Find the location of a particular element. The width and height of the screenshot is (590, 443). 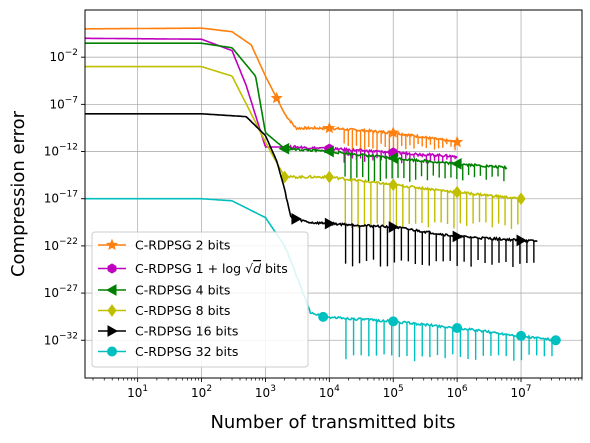

y-tick-label: 10⁻² is located at coordinates (63, 56).